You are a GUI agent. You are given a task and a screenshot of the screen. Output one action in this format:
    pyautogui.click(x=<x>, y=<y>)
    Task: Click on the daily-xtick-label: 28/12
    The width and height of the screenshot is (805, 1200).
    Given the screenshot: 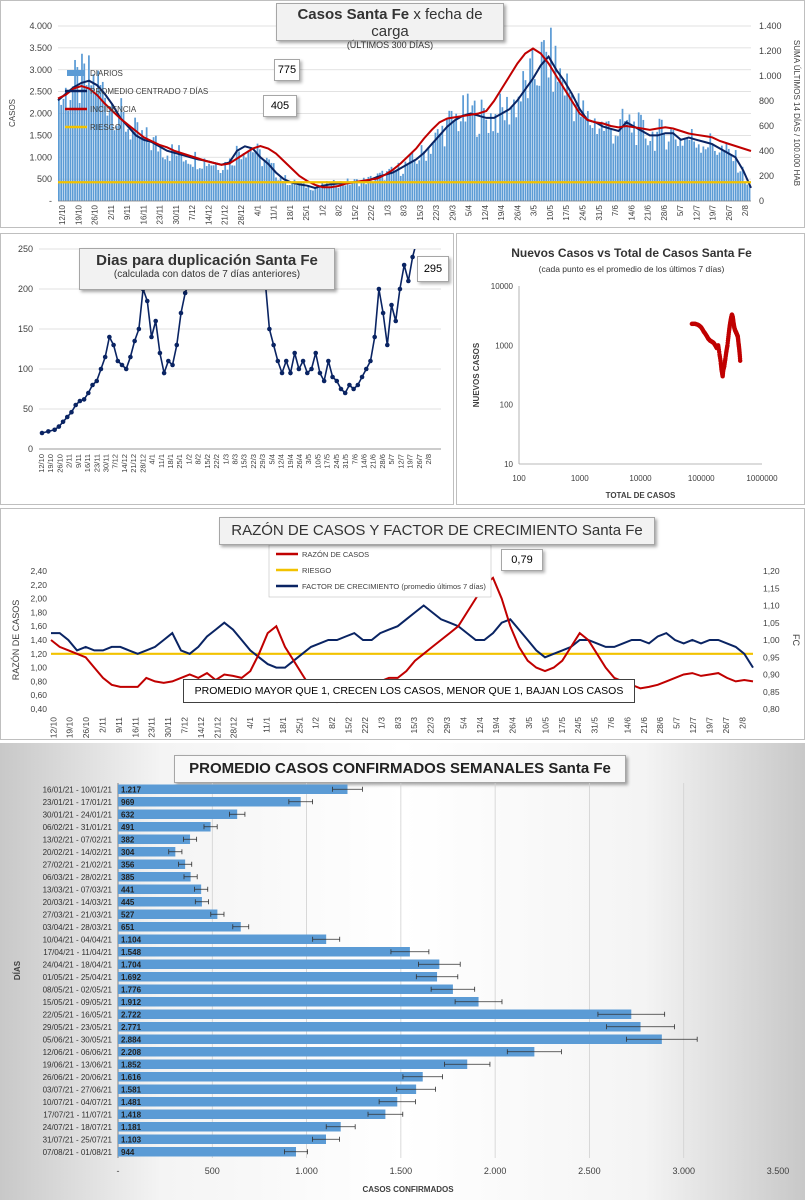 What is the action you would take?
    pyautogui.click(x=241, y=214)
    